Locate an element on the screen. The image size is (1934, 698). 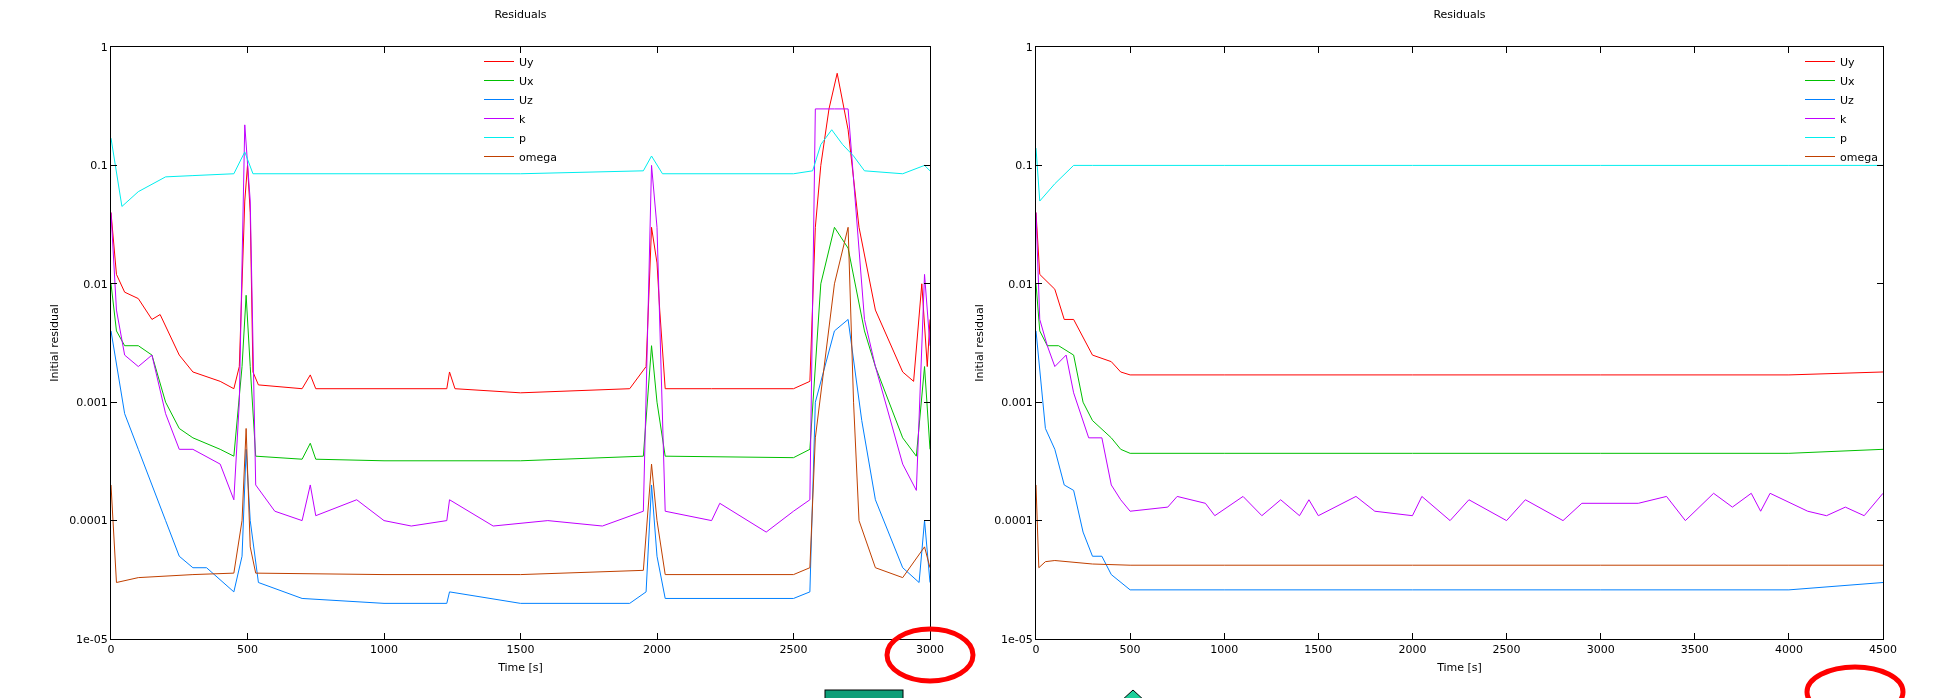
x-tick-label: 3500 is located at coordinates (1694, 650).